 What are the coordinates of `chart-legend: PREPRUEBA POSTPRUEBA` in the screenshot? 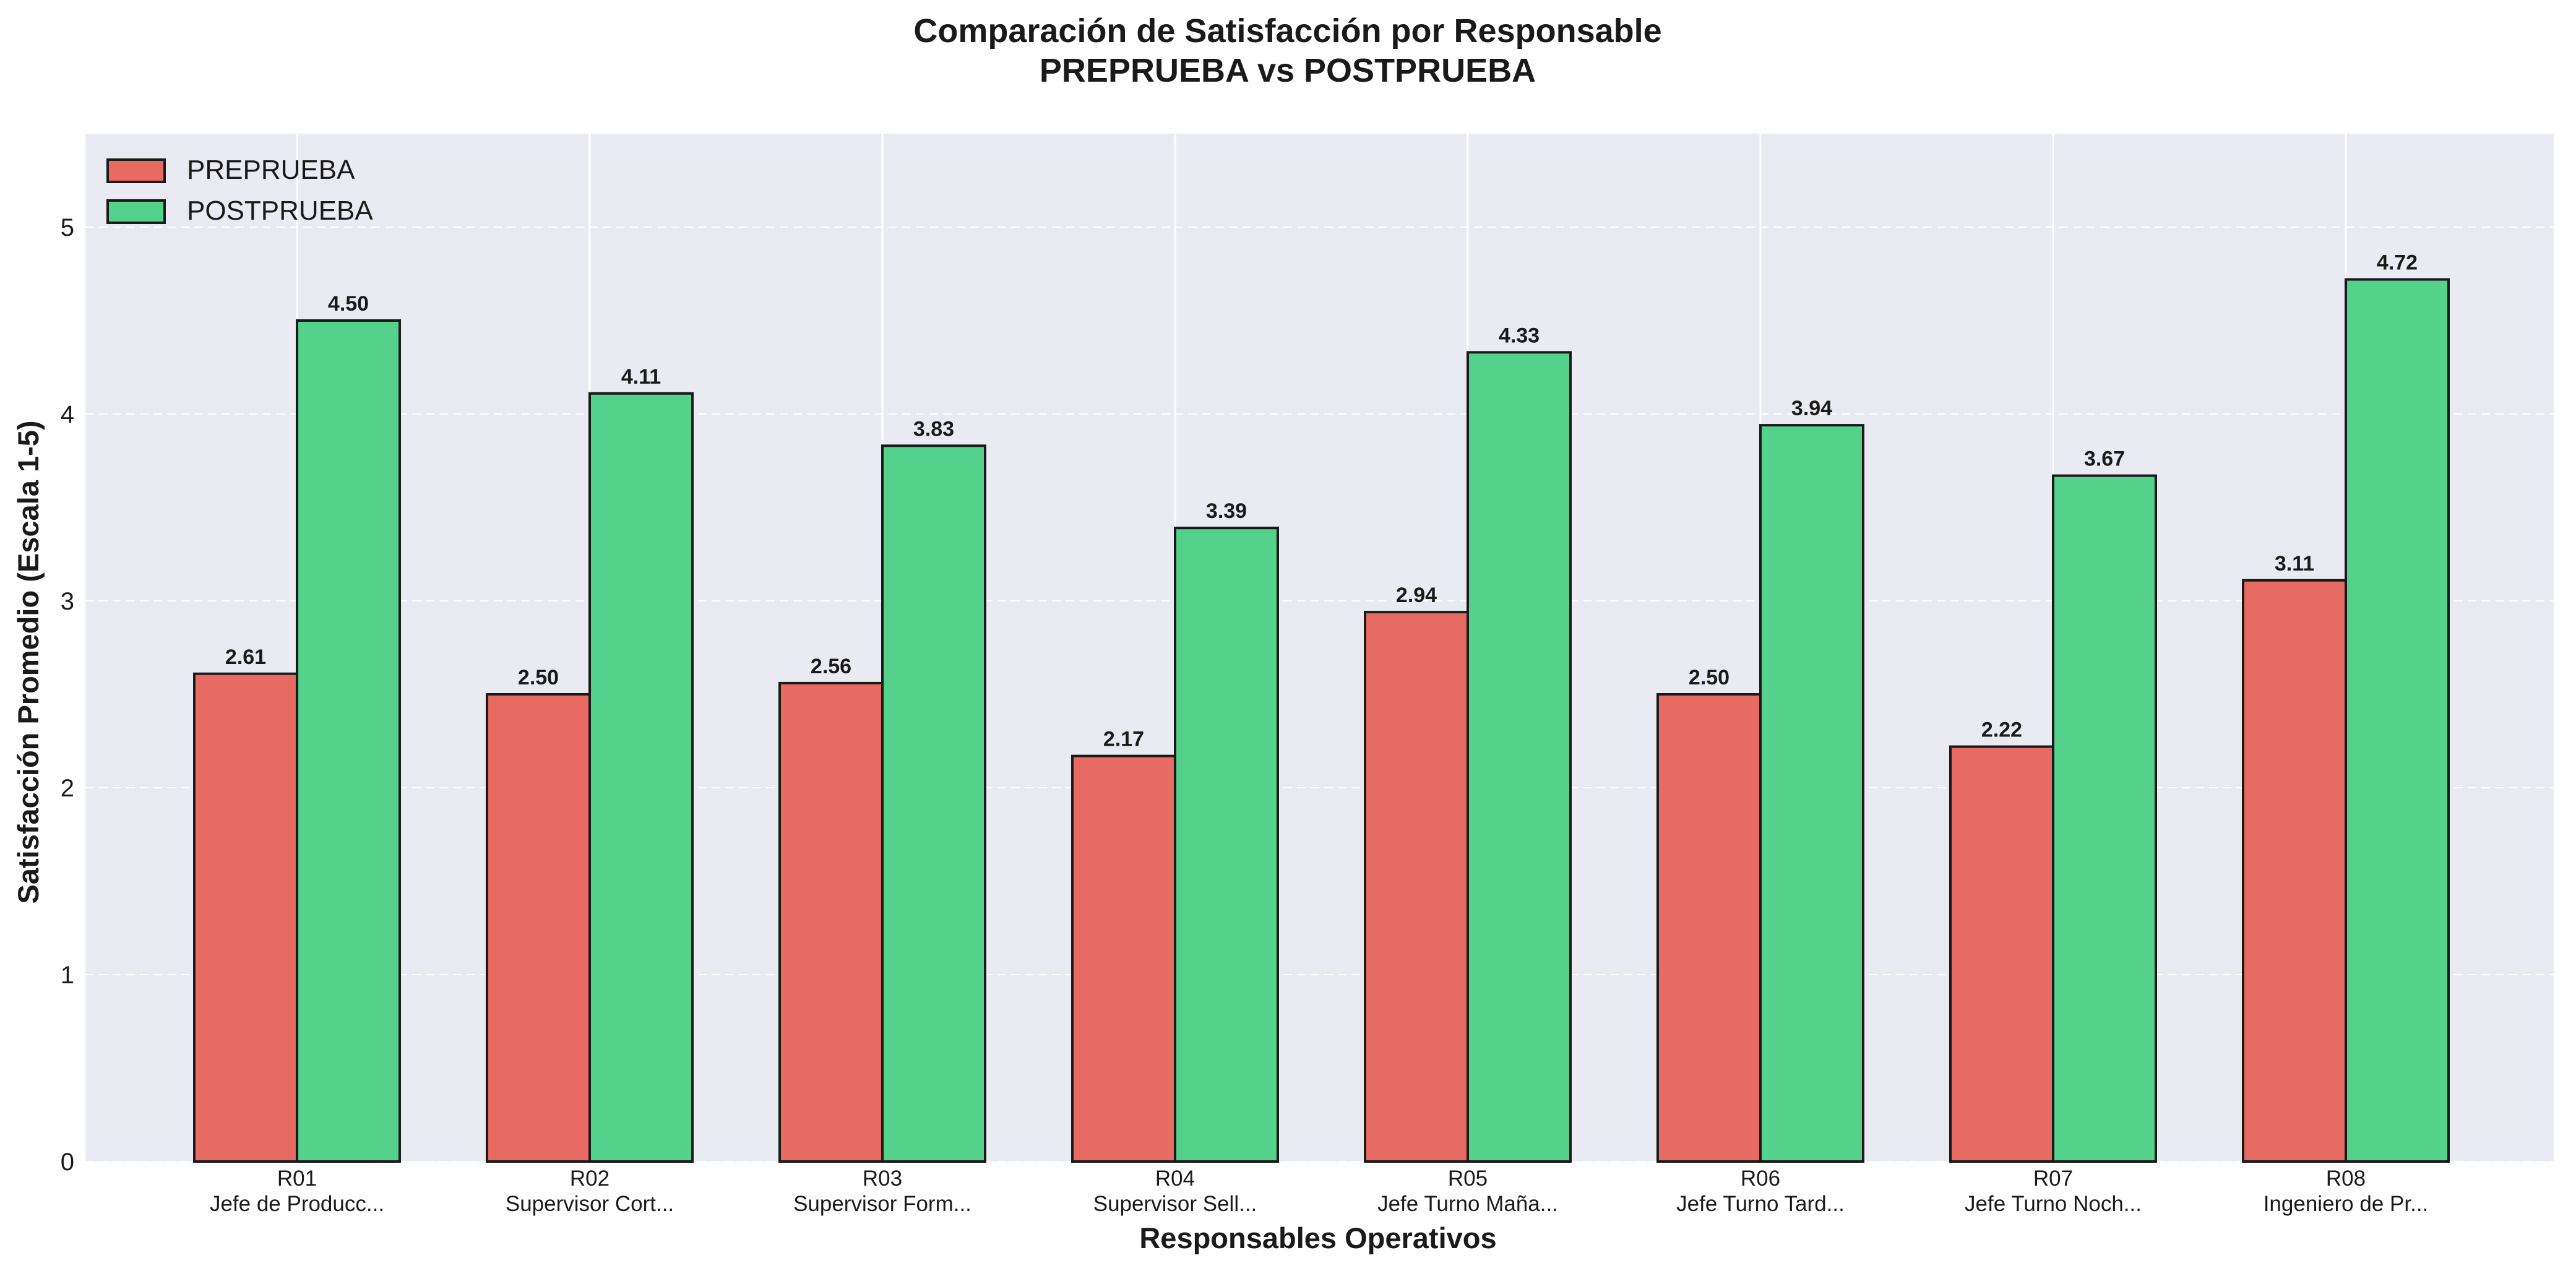 It's located at (239, 190).